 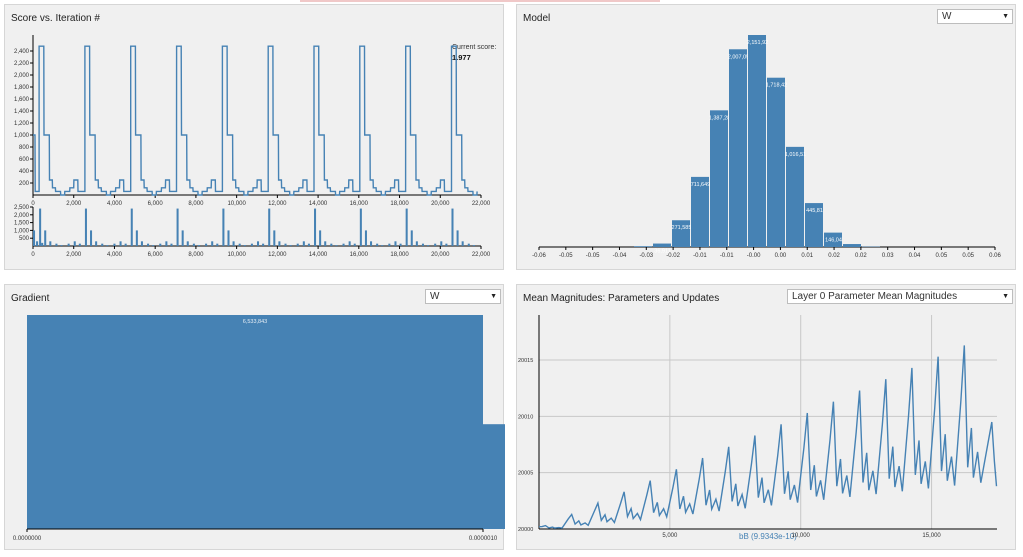 What do you see at coordinates (975, 16) in the screenshot?
I see `model-select: W ▼` at bounding box center [975, 16].